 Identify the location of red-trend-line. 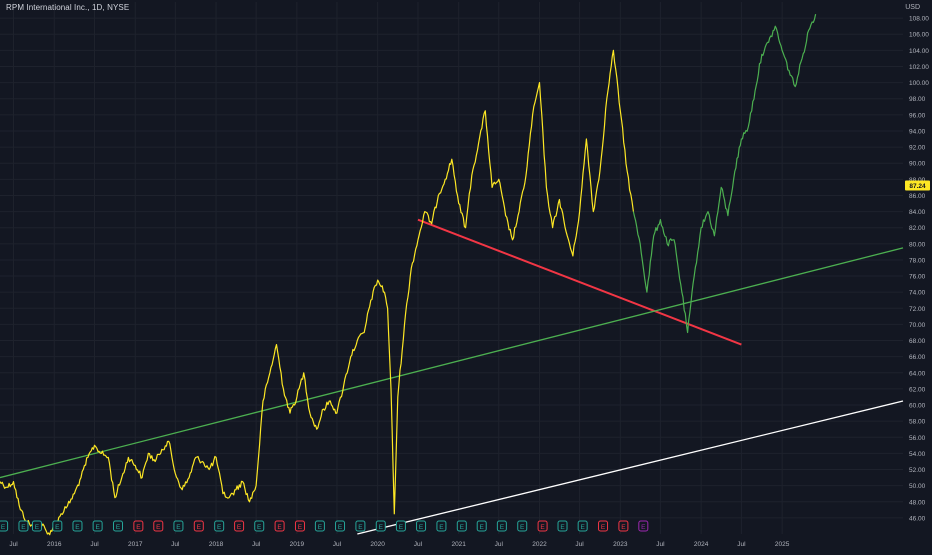
(579, 282).